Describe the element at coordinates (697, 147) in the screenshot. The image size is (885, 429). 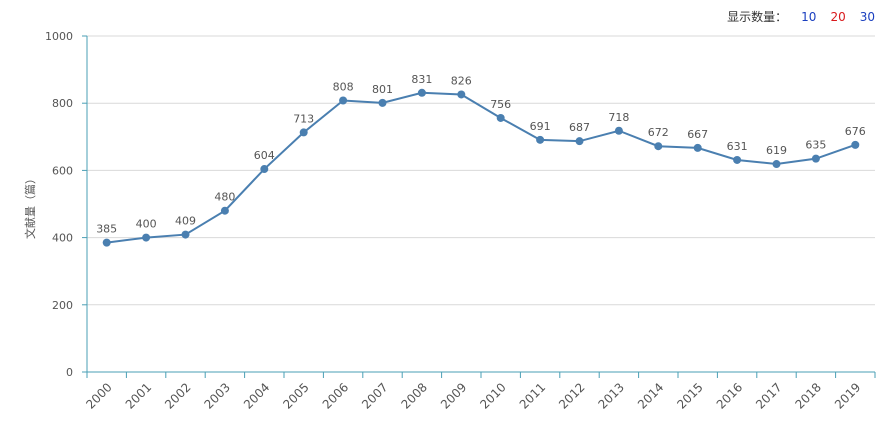
I see `data-point-2015` at that location.